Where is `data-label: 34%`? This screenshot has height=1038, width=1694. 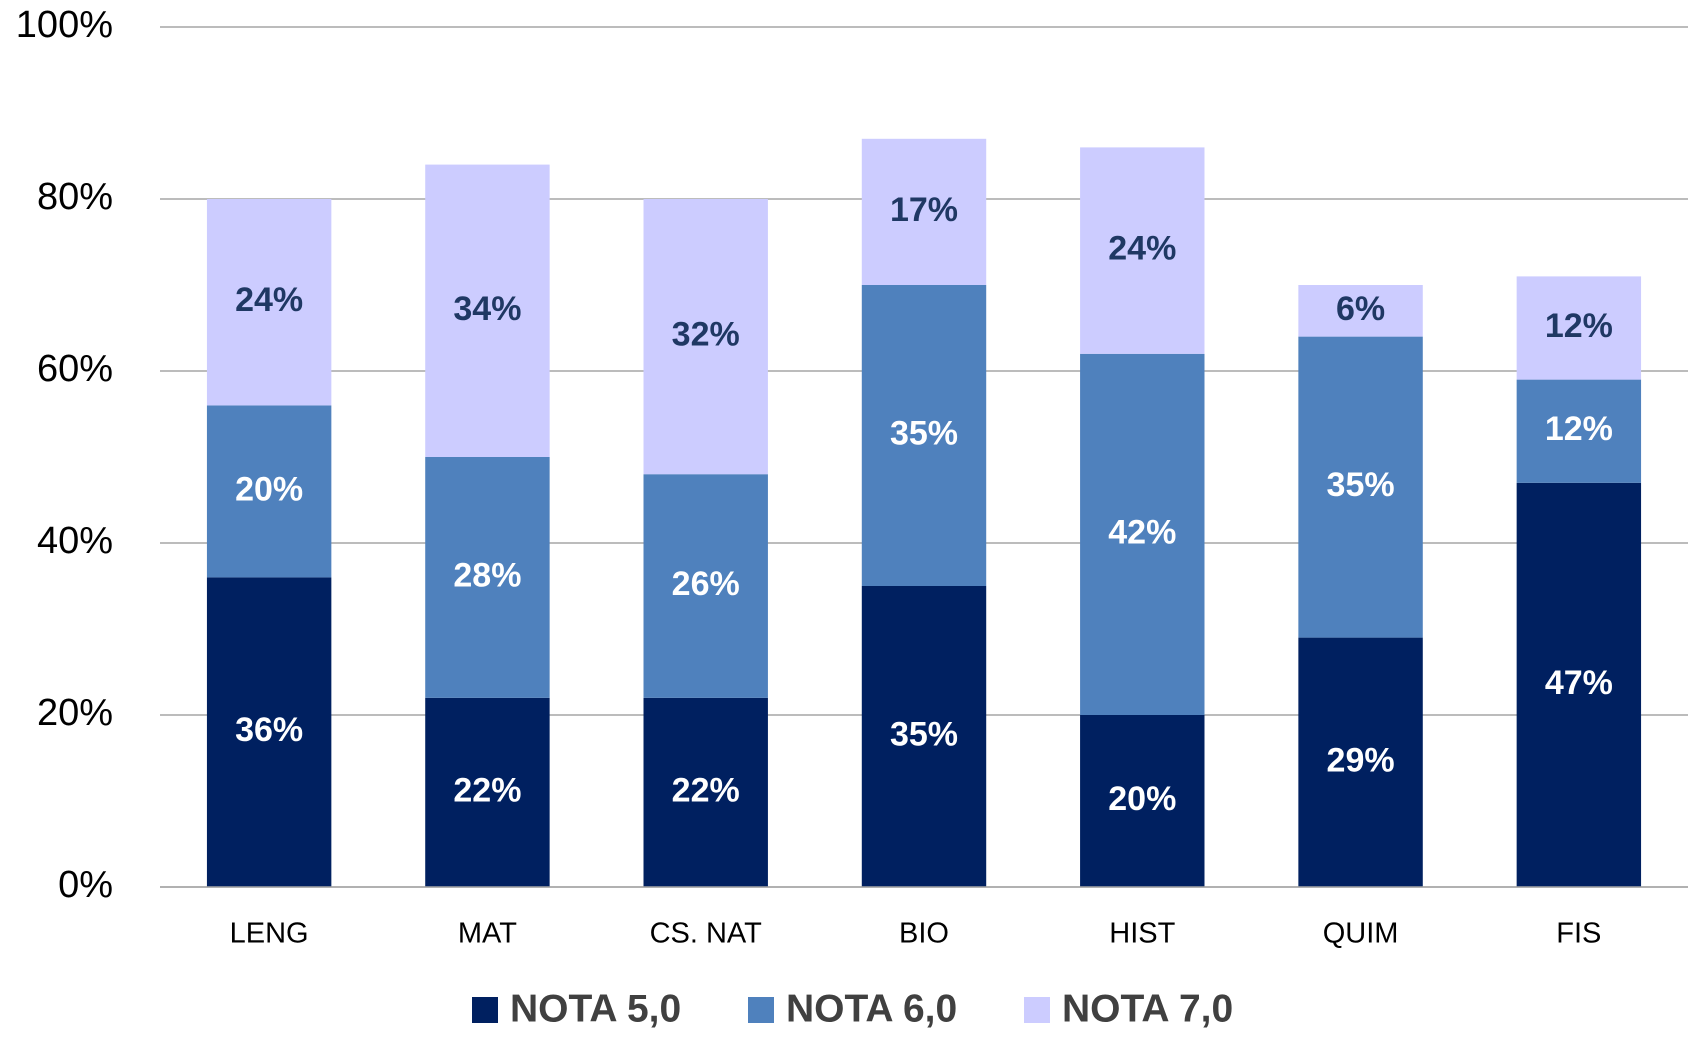
data-label: 34% is located at coordinates (487, 309).